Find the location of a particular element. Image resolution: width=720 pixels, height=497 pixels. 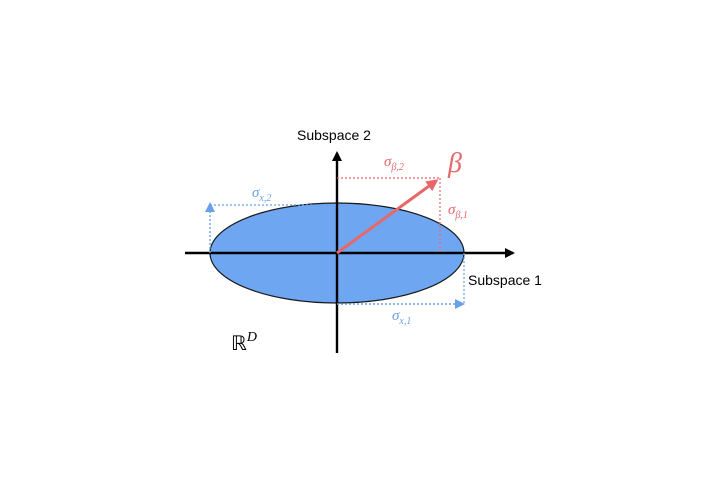

vertical-axis-label: Subspace 2 is located at coordinates (334, 135).